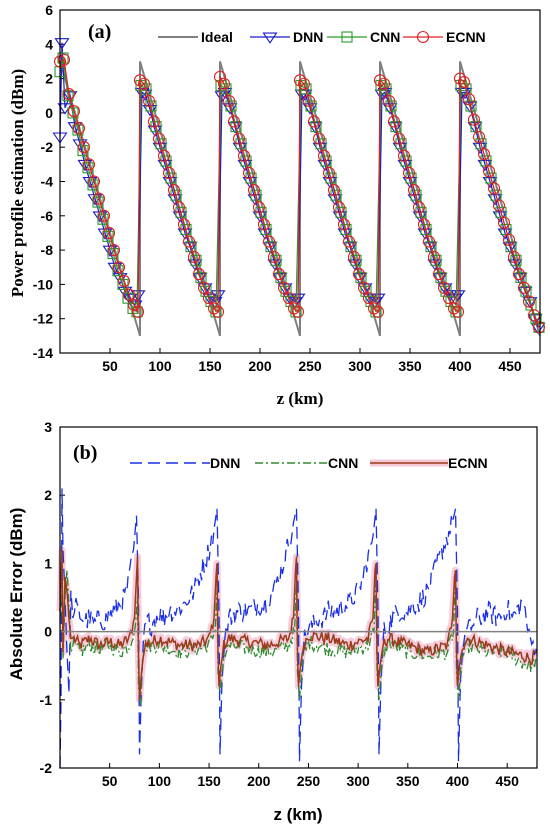 Image resolution: width=550 pixels, height=828 pixels. What do you see at coordinates (48, 427) in the screenshot?
I see `y-tick-label-b: 3` at bounding box center [48, 427].